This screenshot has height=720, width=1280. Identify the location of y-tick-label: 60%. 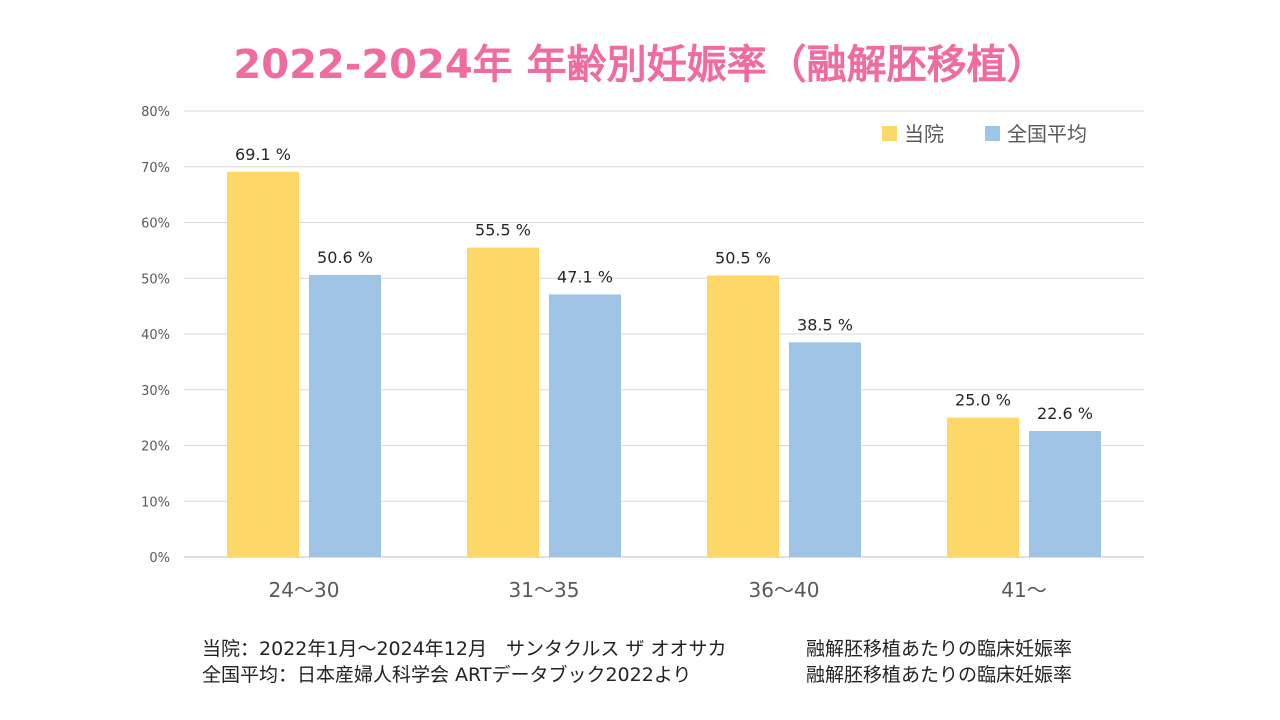
(155, 224).